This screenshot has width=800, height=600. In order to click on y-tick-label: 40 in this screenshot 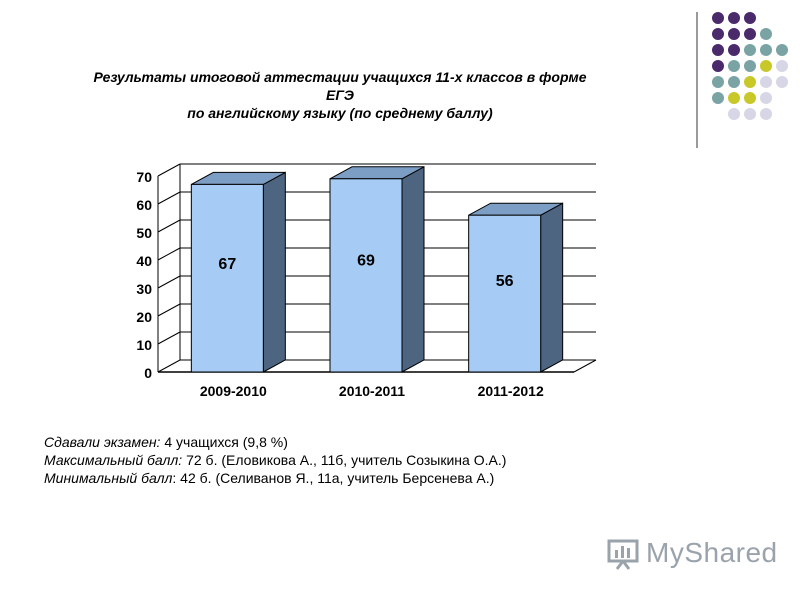, I will do `click(144, 261)`.